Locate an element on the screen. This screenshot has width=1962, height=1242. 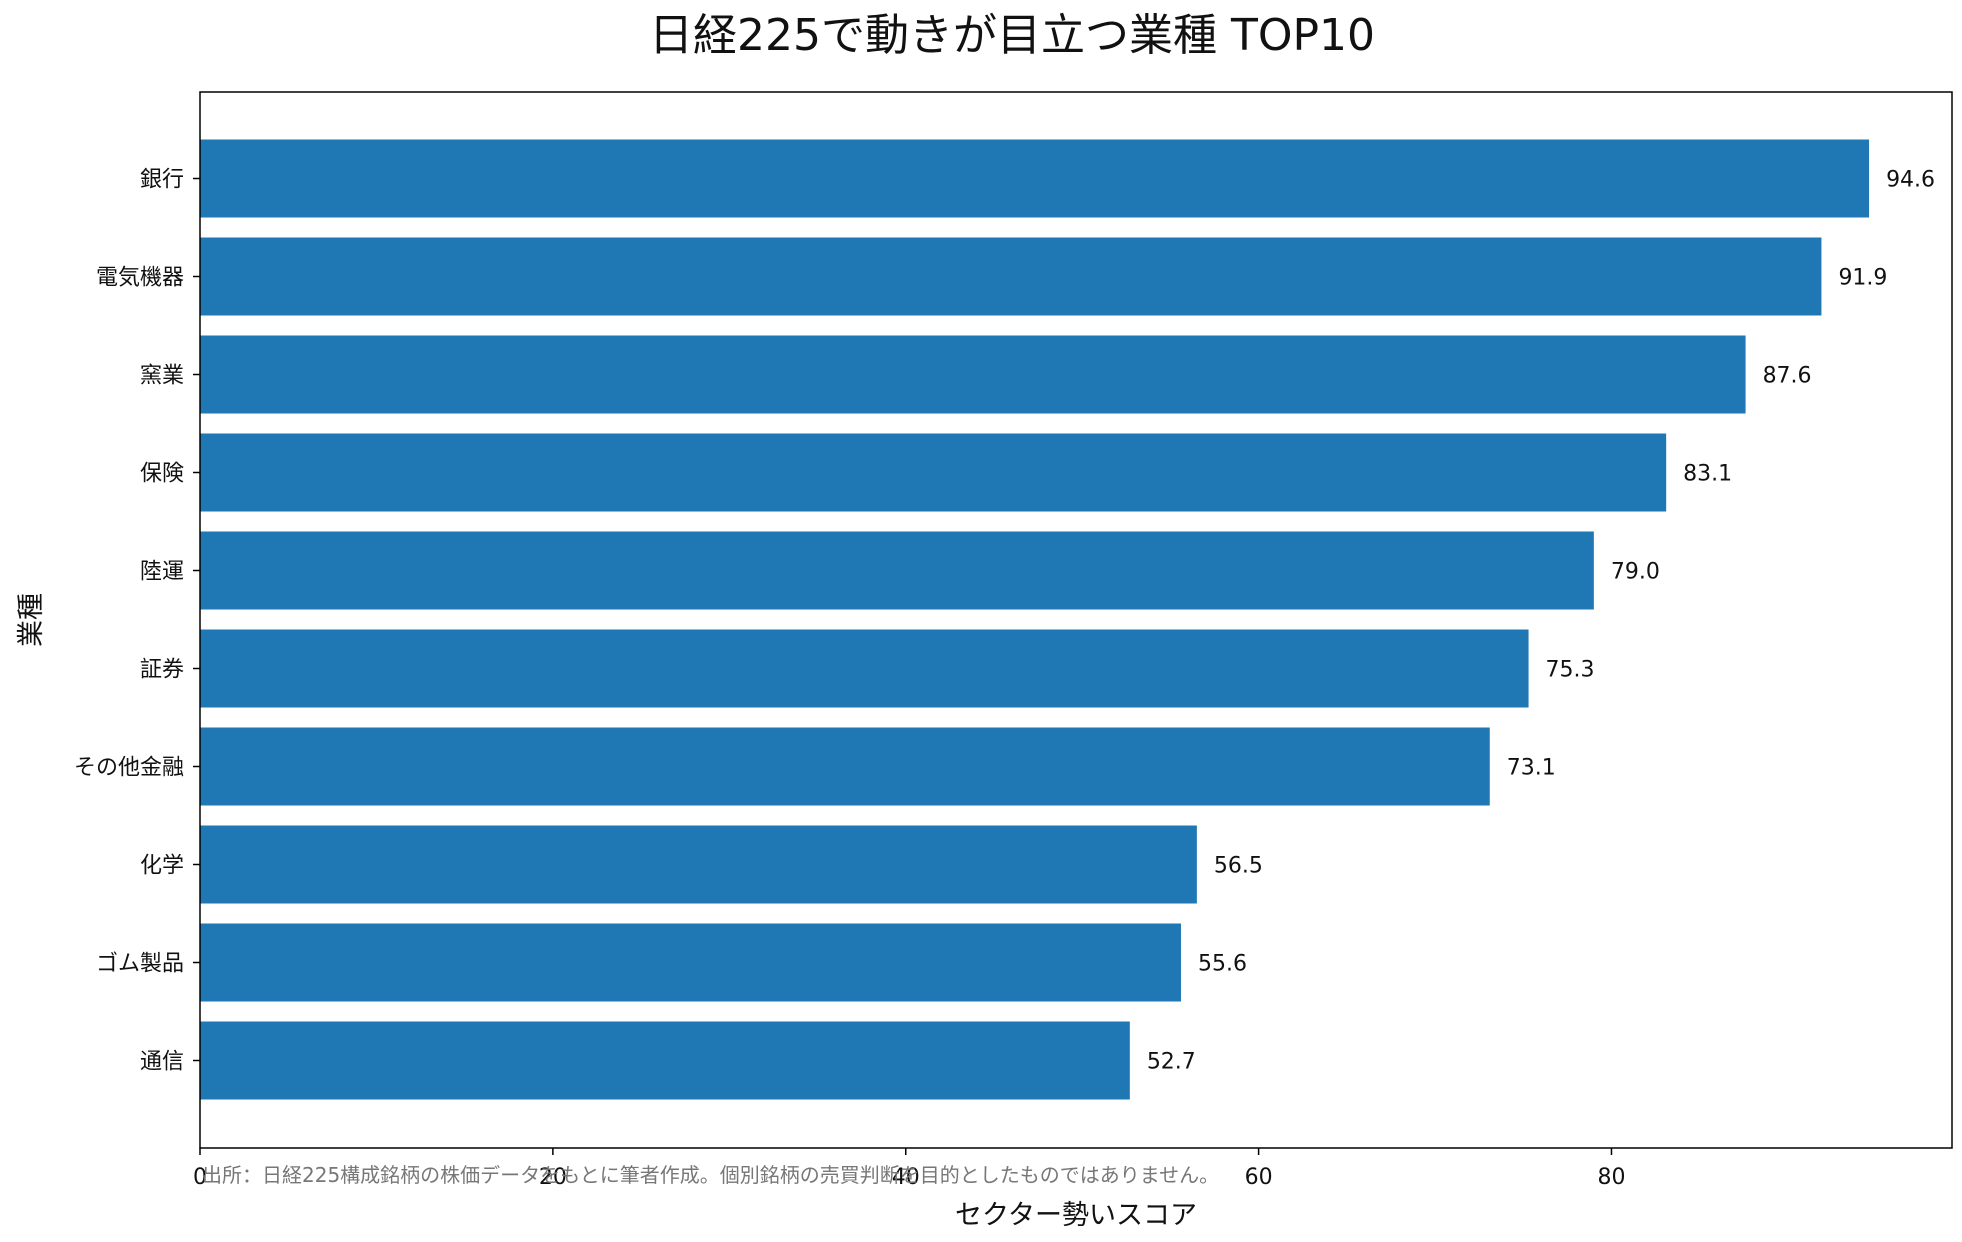
data-label-5: 75.3 is located at coordinates (1570, 670).